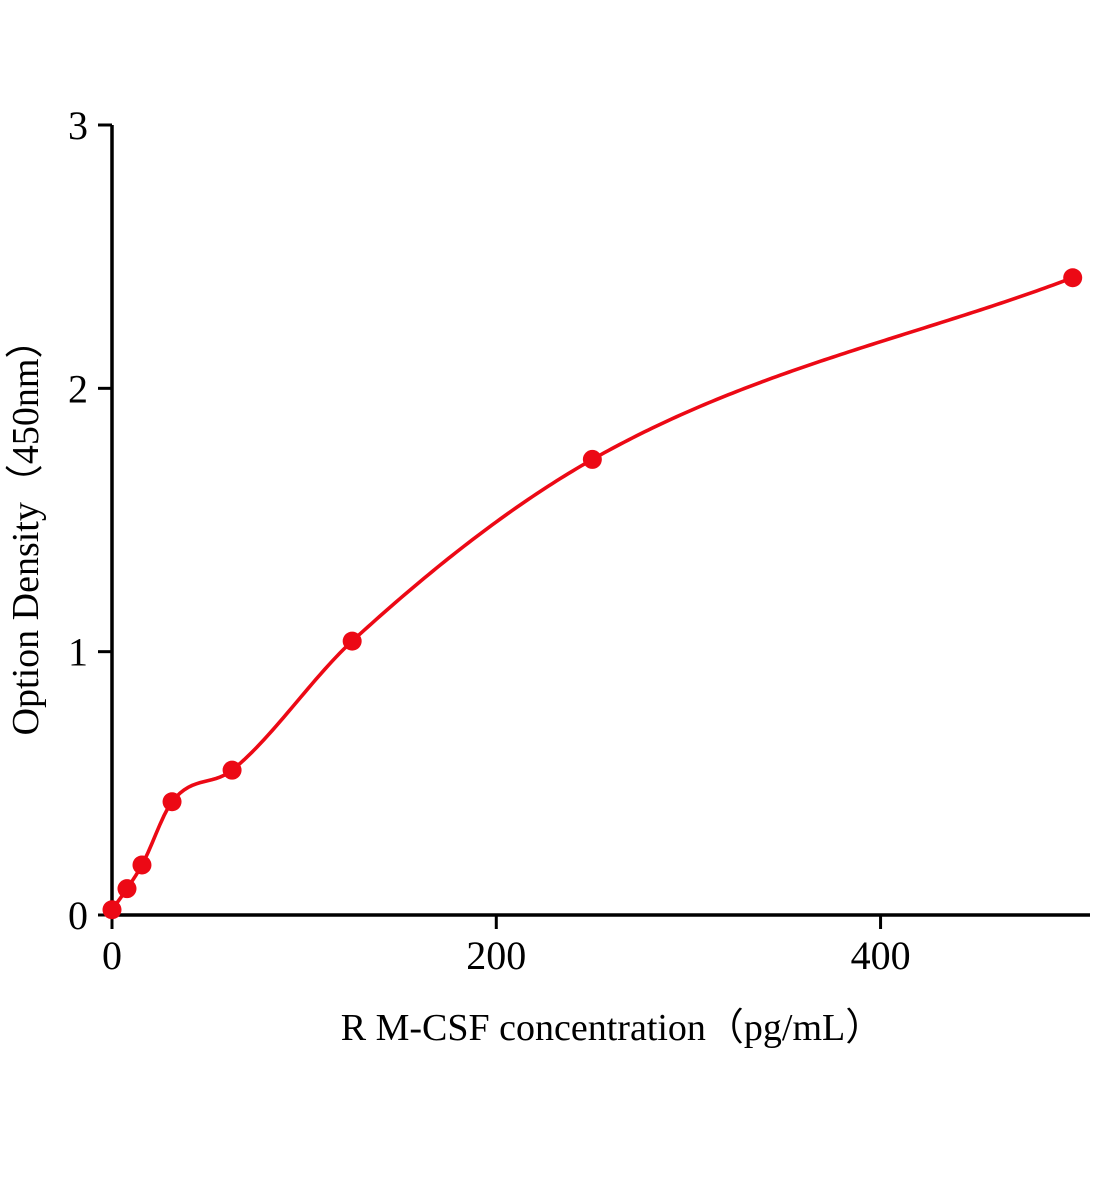  I want to click on x-tick-label: 200, so click(496, 955).